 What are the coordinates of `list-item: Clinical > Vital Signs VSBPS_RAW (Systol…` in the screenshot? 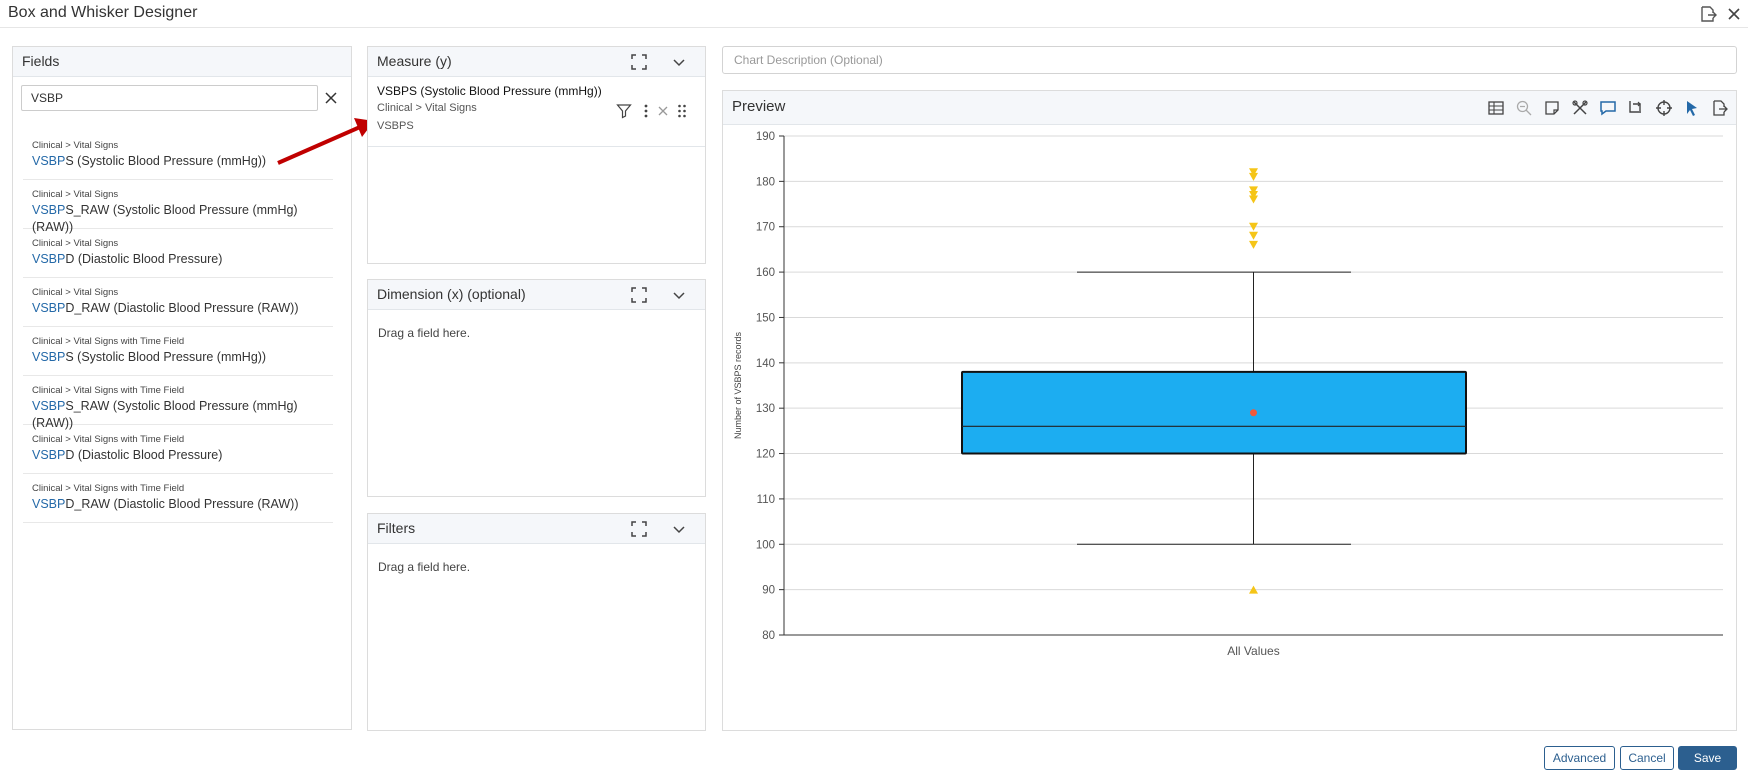 It's located at (178, 207).